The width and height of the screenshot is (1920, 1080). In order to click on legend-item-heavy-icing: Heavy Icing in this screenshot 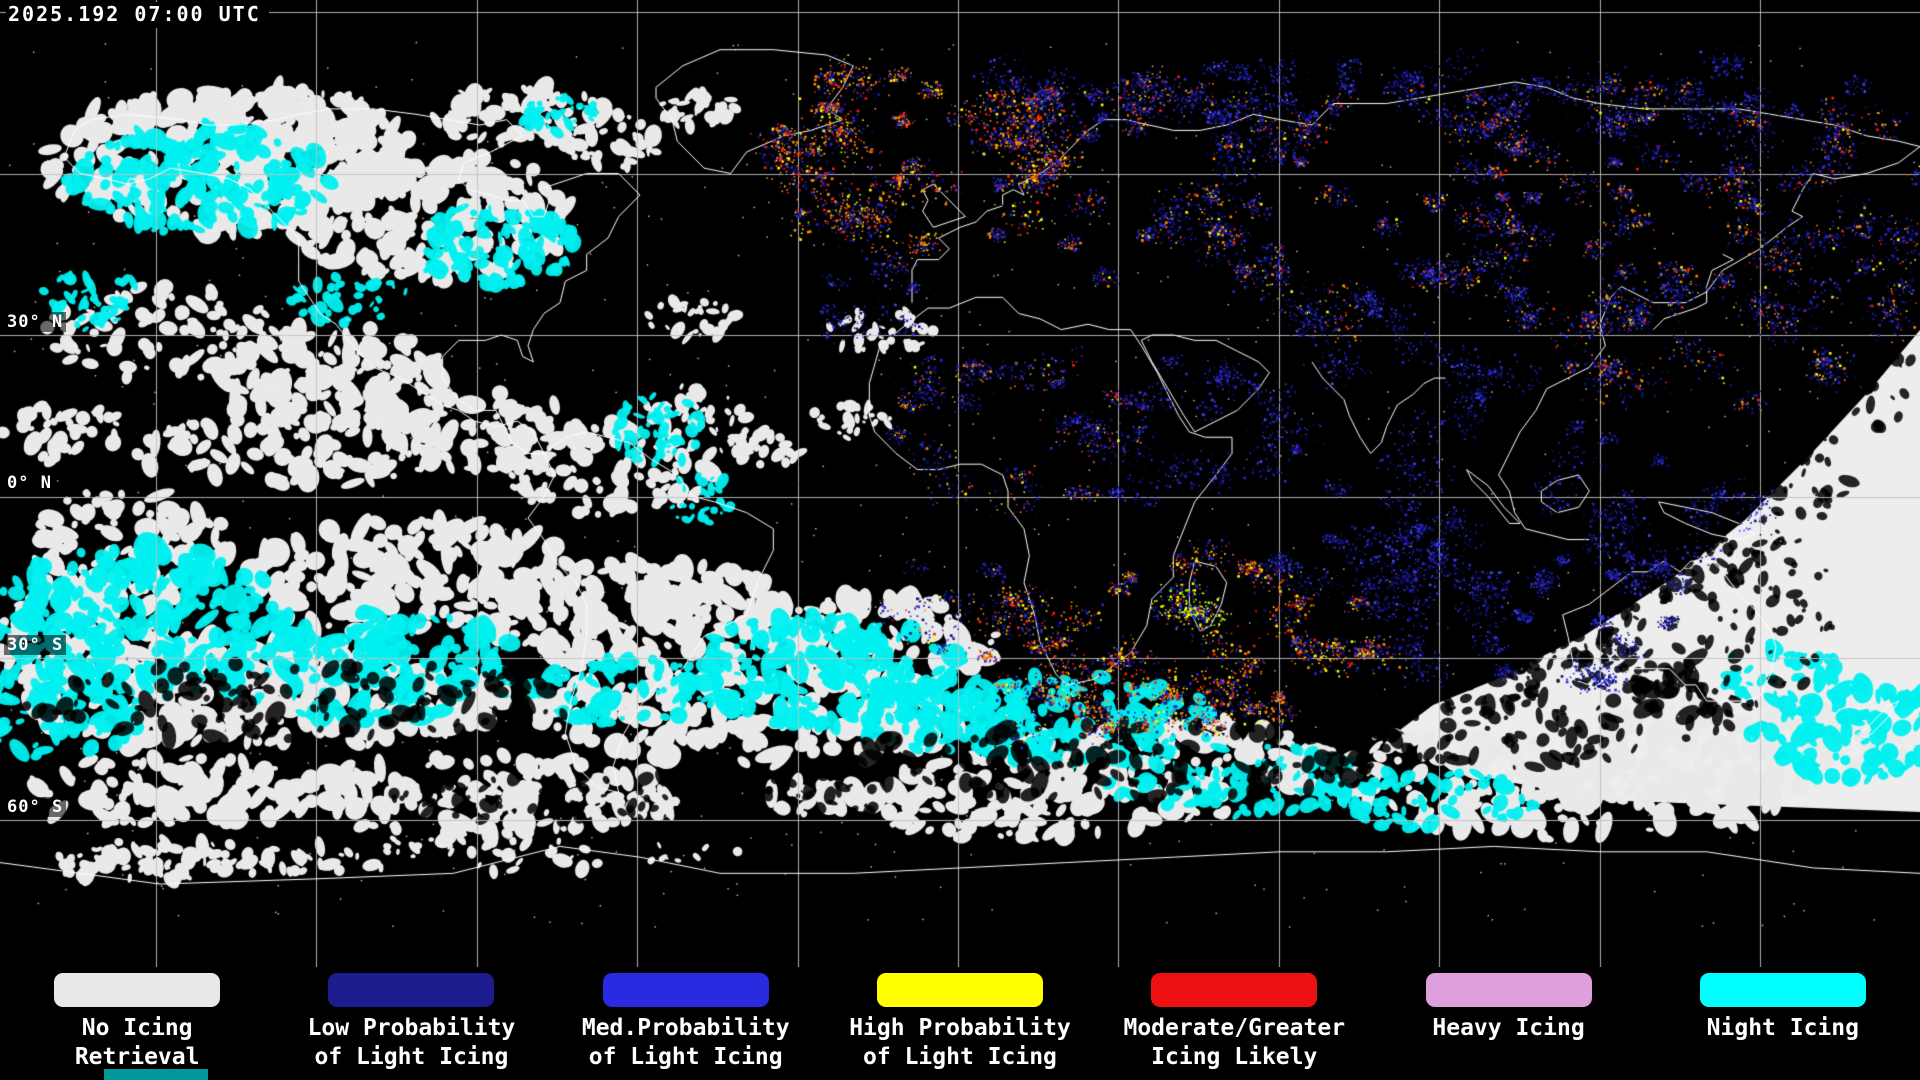, I will do `click(1508, 1023)`.